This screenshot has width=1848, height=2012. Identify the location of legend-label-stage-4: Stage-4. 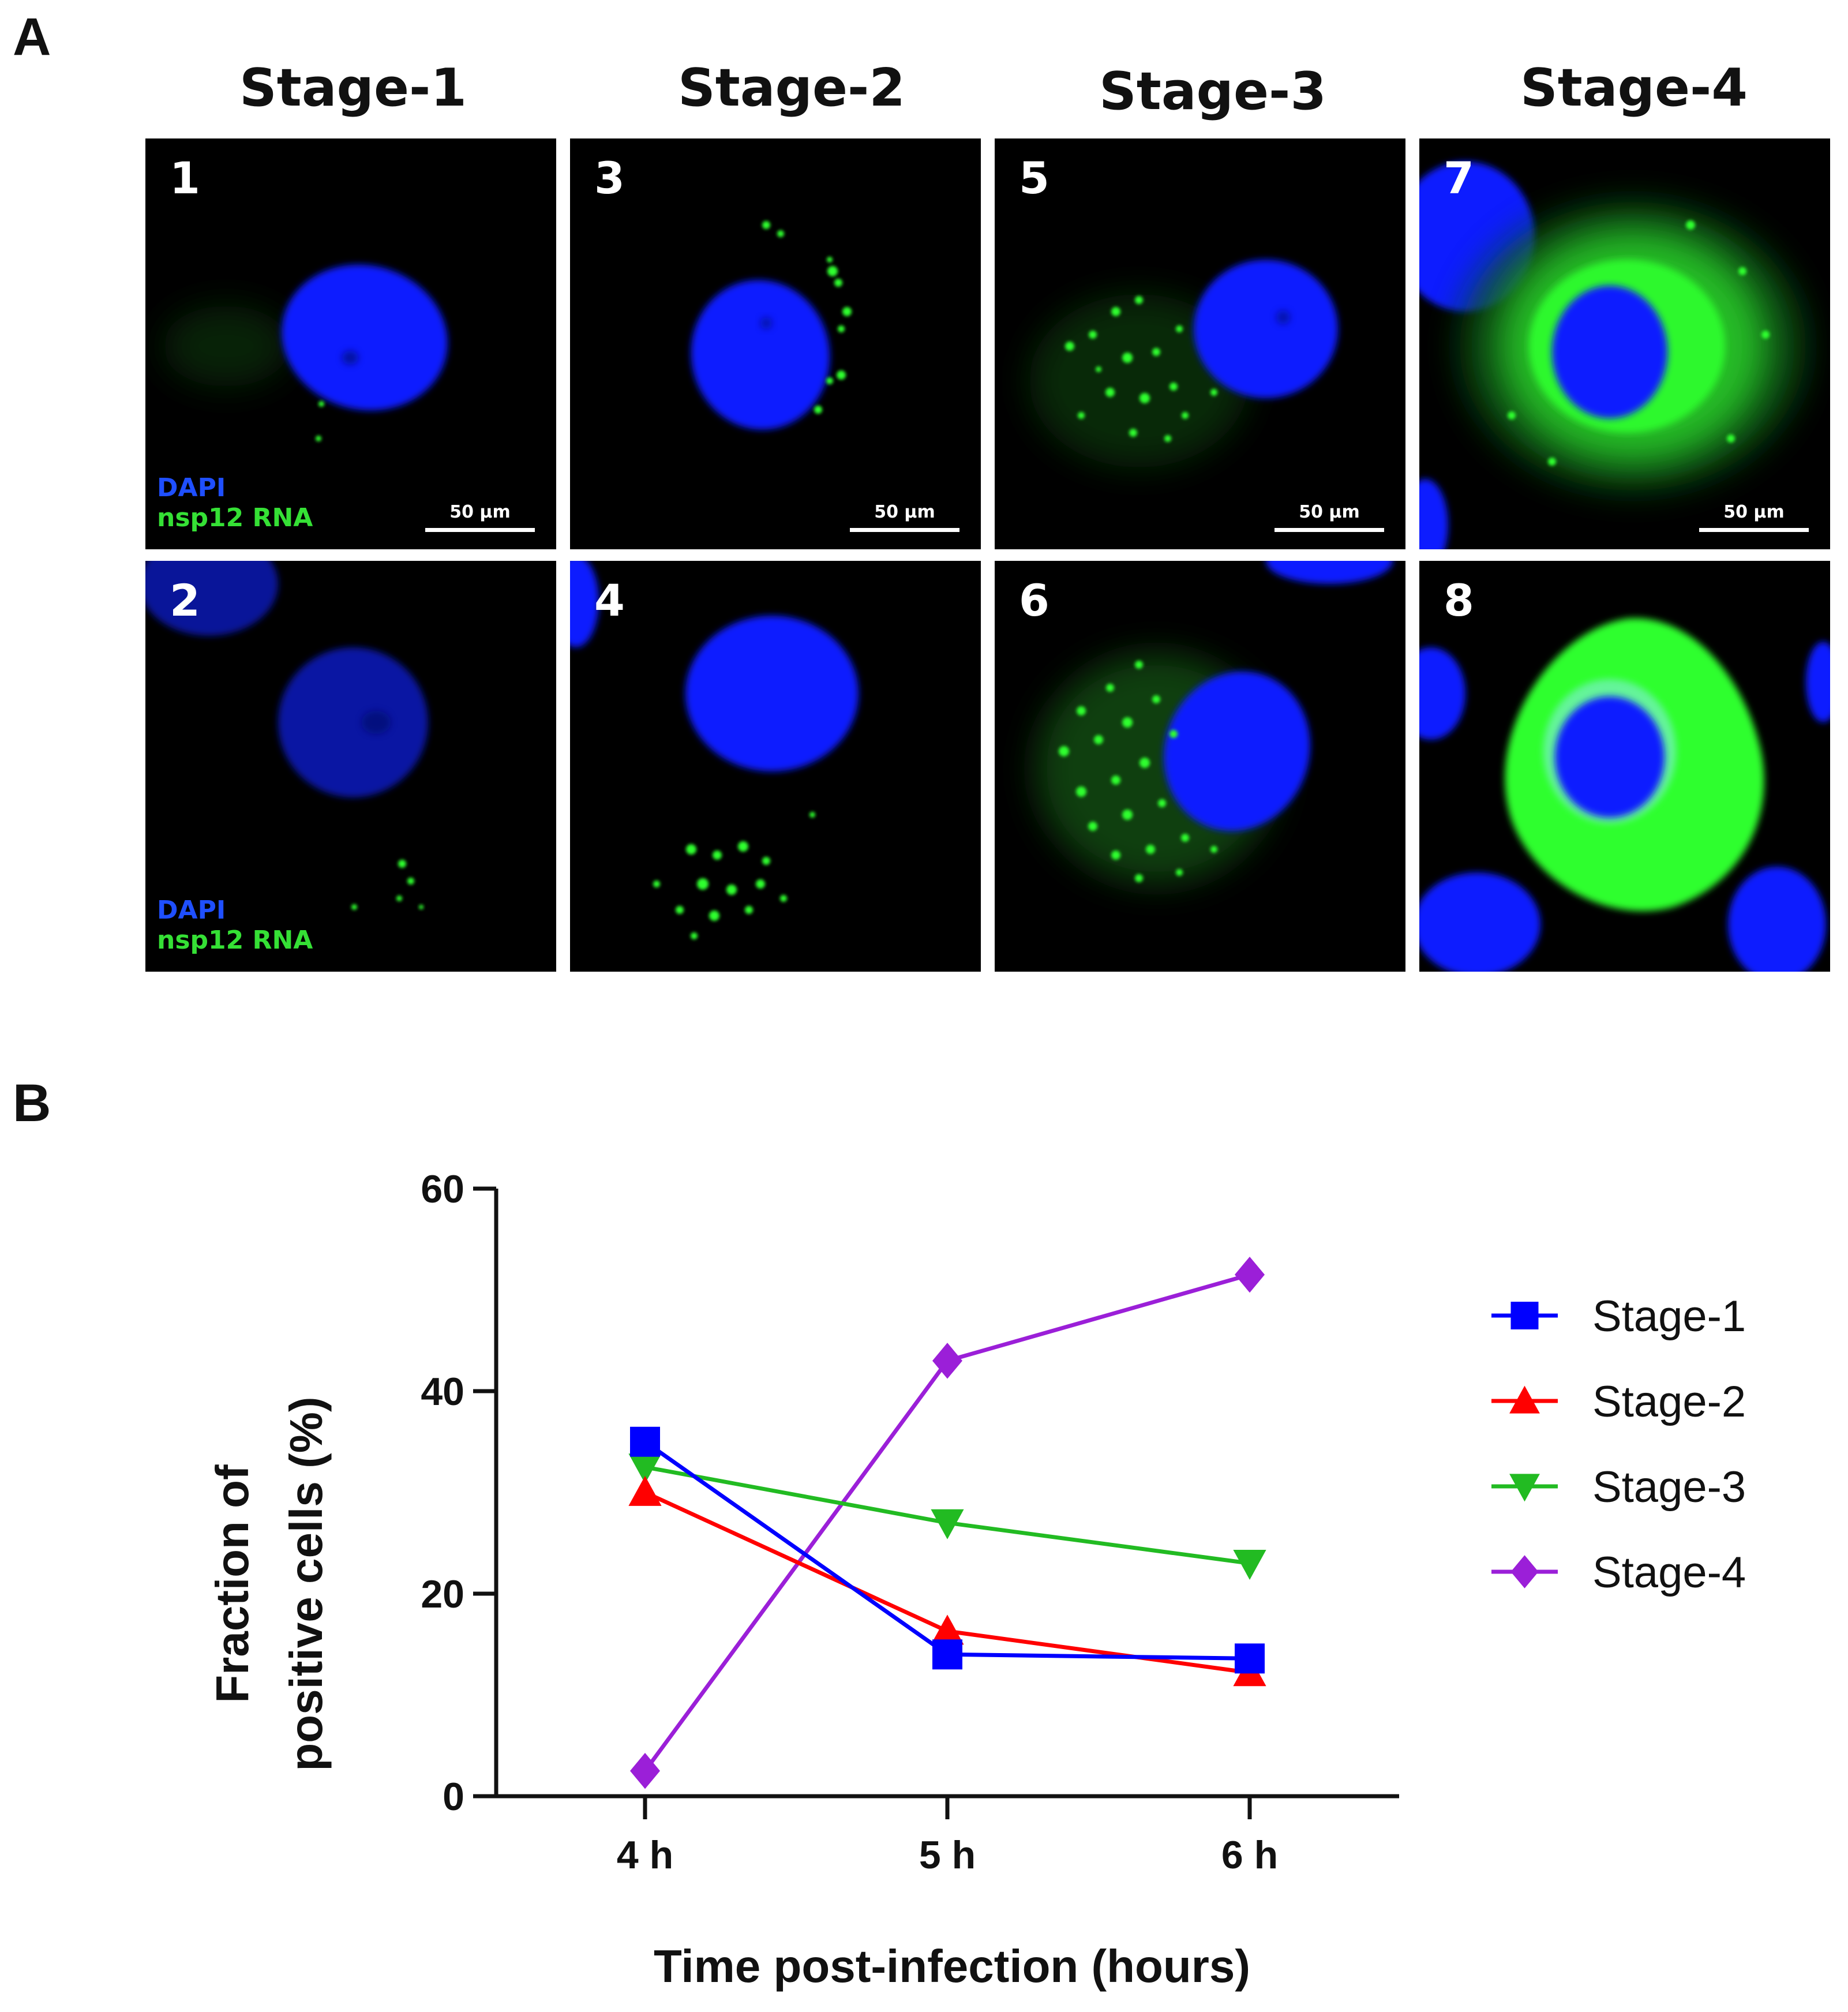
(1669, 1572).